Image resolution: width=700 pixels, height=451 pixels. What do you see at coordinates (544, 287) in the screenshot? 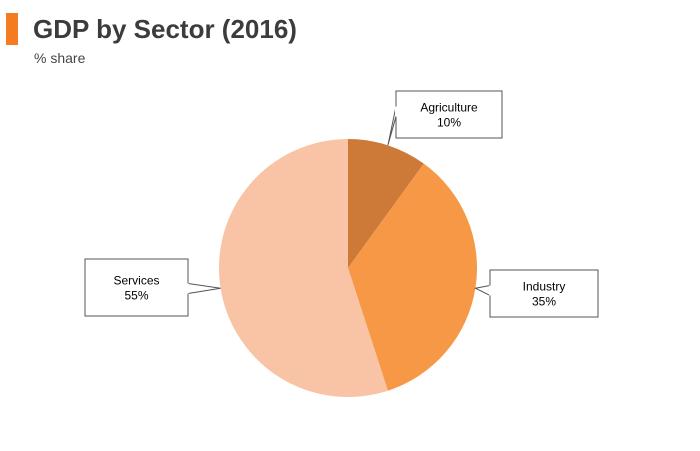
I see `slice-label: Industry` at bounding box center [544, 287].